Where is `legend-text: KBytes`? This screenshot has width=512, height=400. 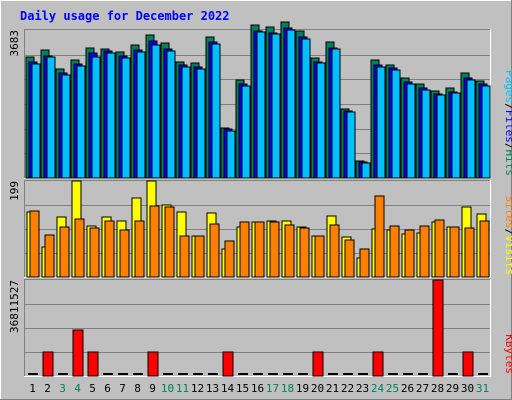 legend-text: KBytes is located at coordinates (507, 354).